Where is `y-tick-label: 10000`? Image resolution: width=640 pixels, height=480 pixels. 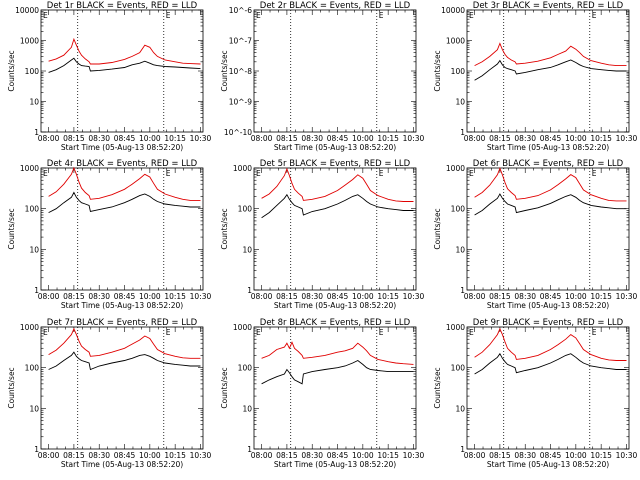
y-tick-label: 10000 is located at coordinates (27, 10).